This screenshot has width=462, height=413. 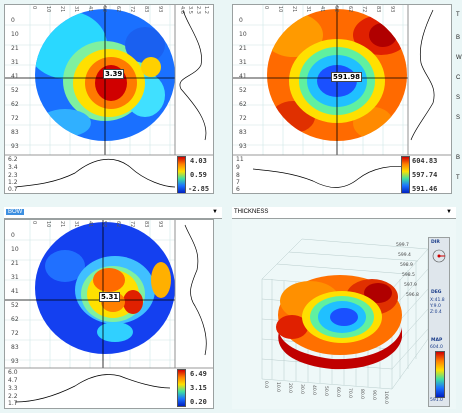 I want to click on profile-tick: 2.2, so click(x=13, y=396).